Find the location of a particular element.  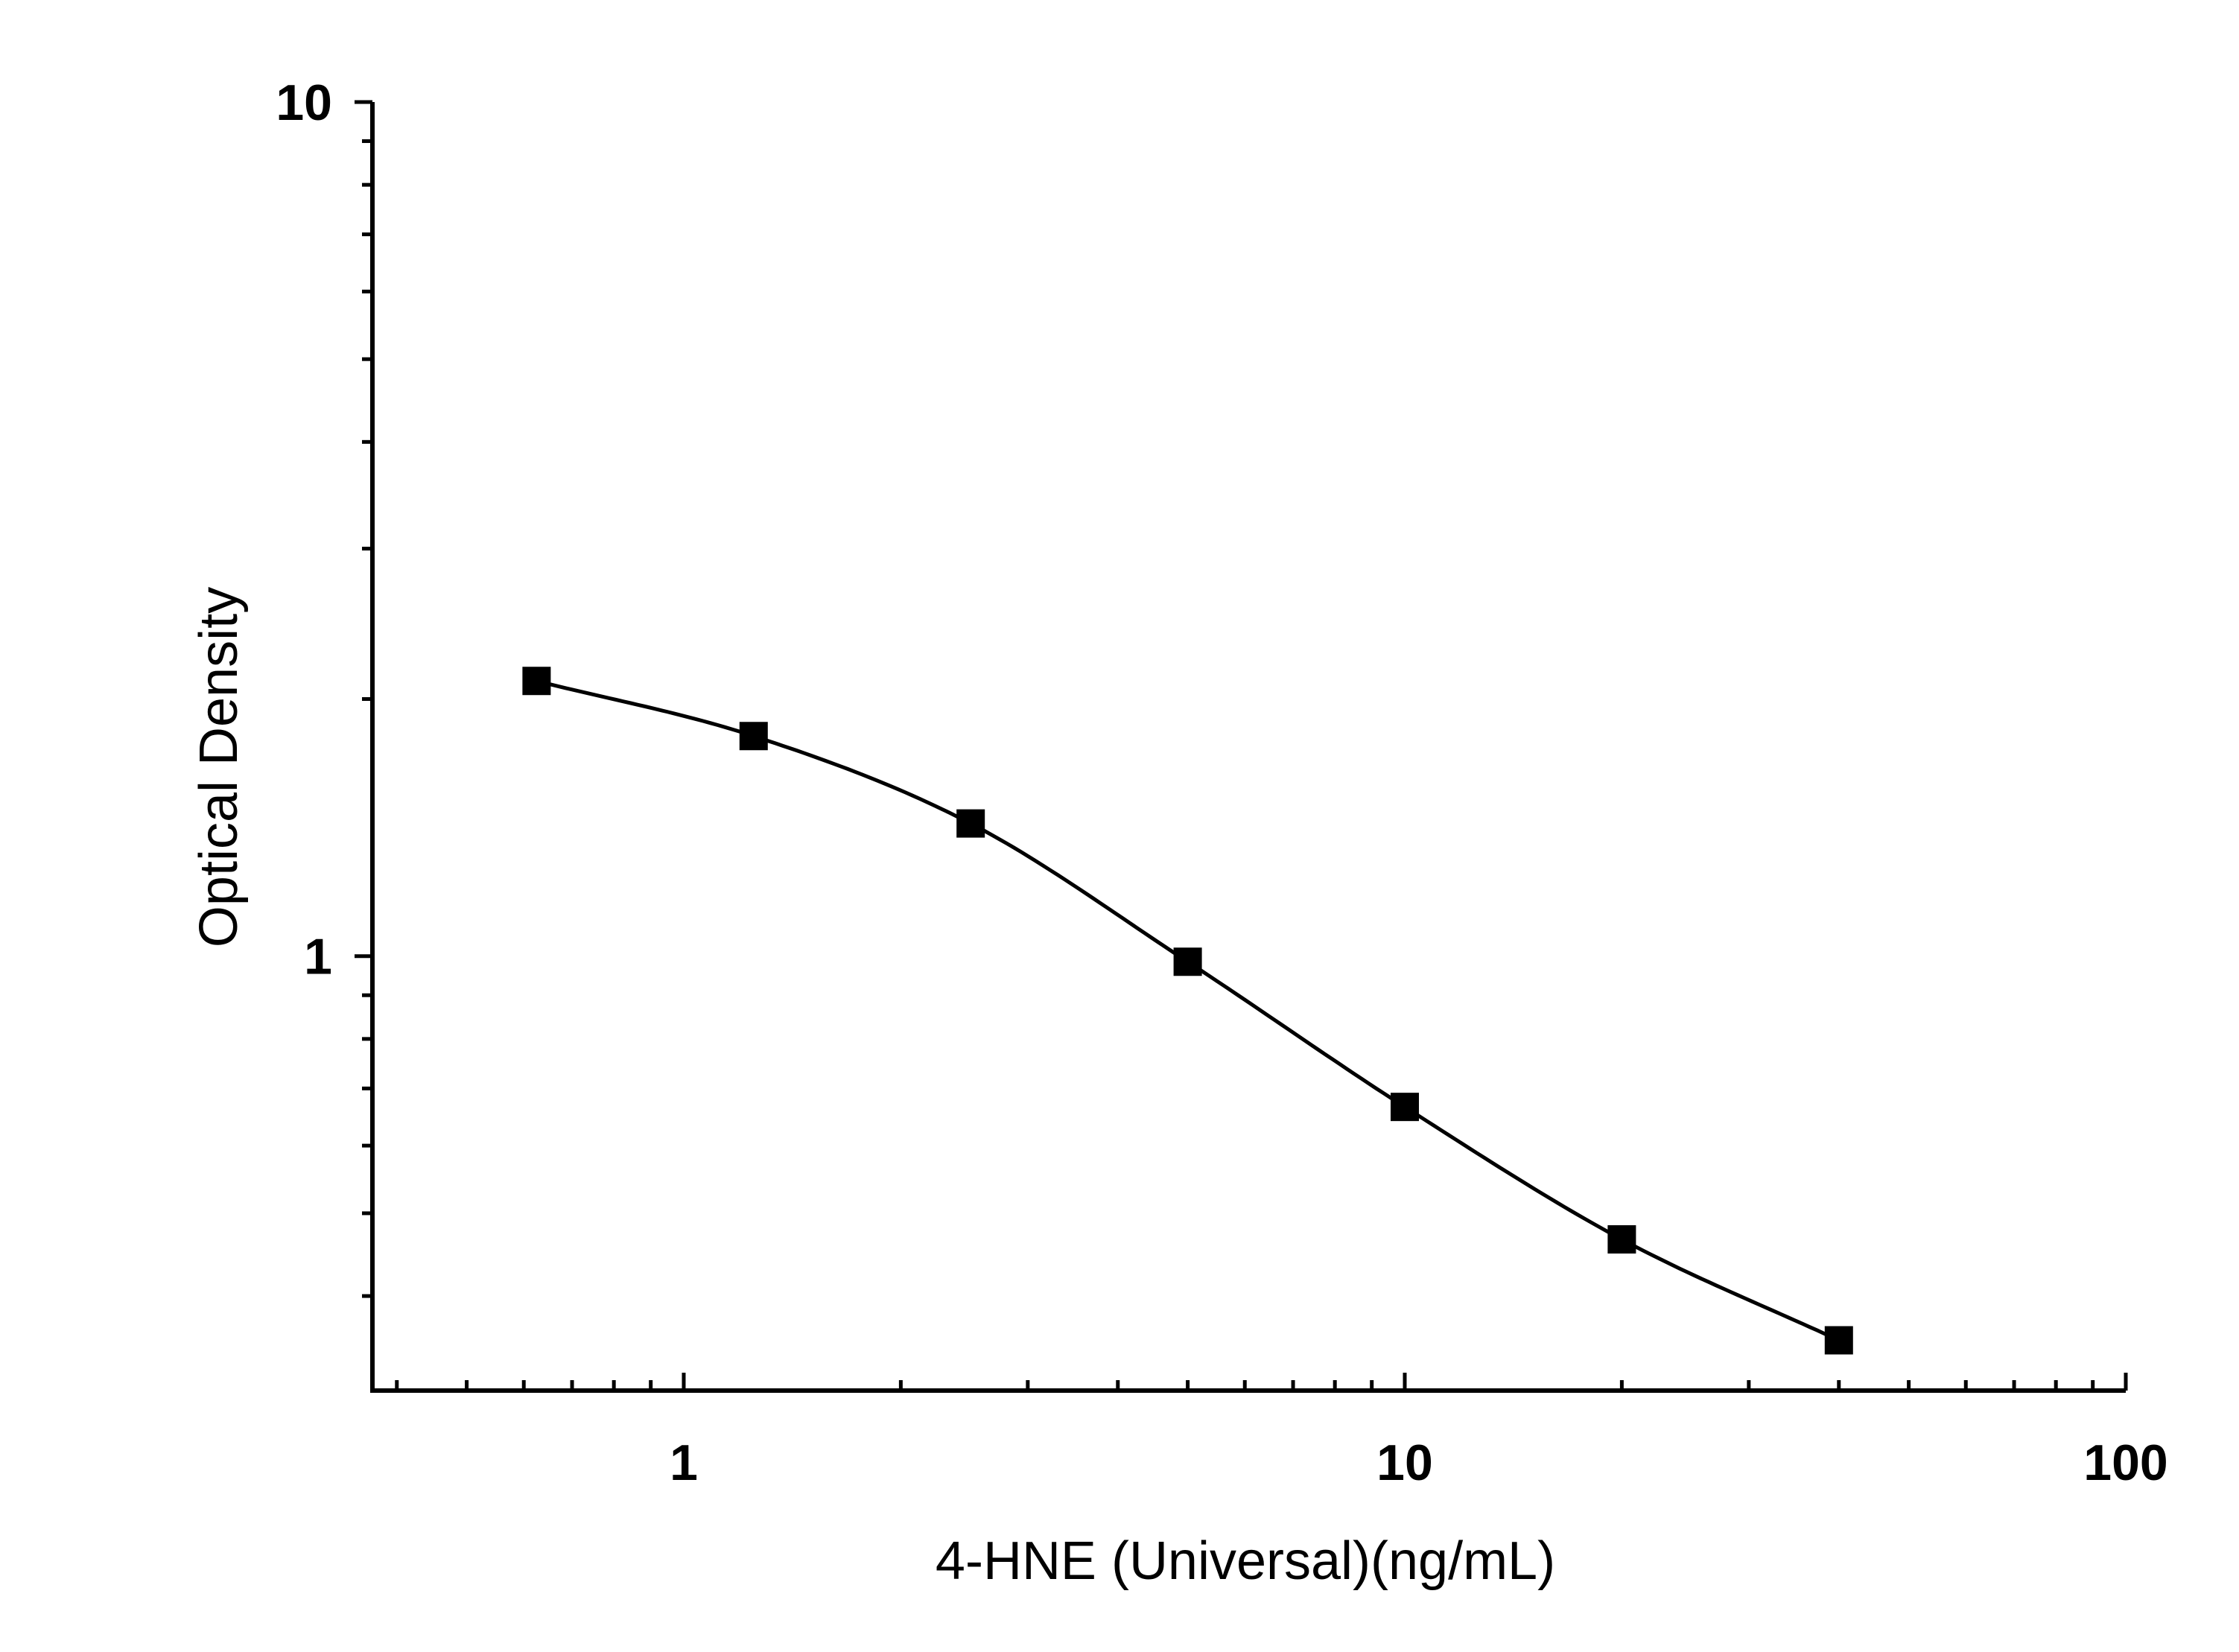

y-tick-label: 10 is located at coordinates (304, 102).